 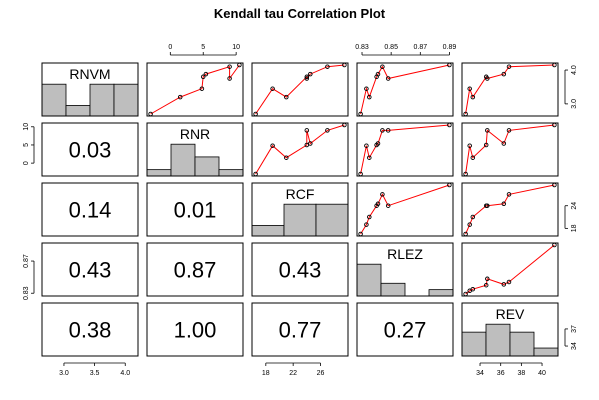 What do you see at coordinates (299, 13) in the screenshot?
I see `chart-title: Kendall tau Correlation Plot` at bounding box center [299, 13].